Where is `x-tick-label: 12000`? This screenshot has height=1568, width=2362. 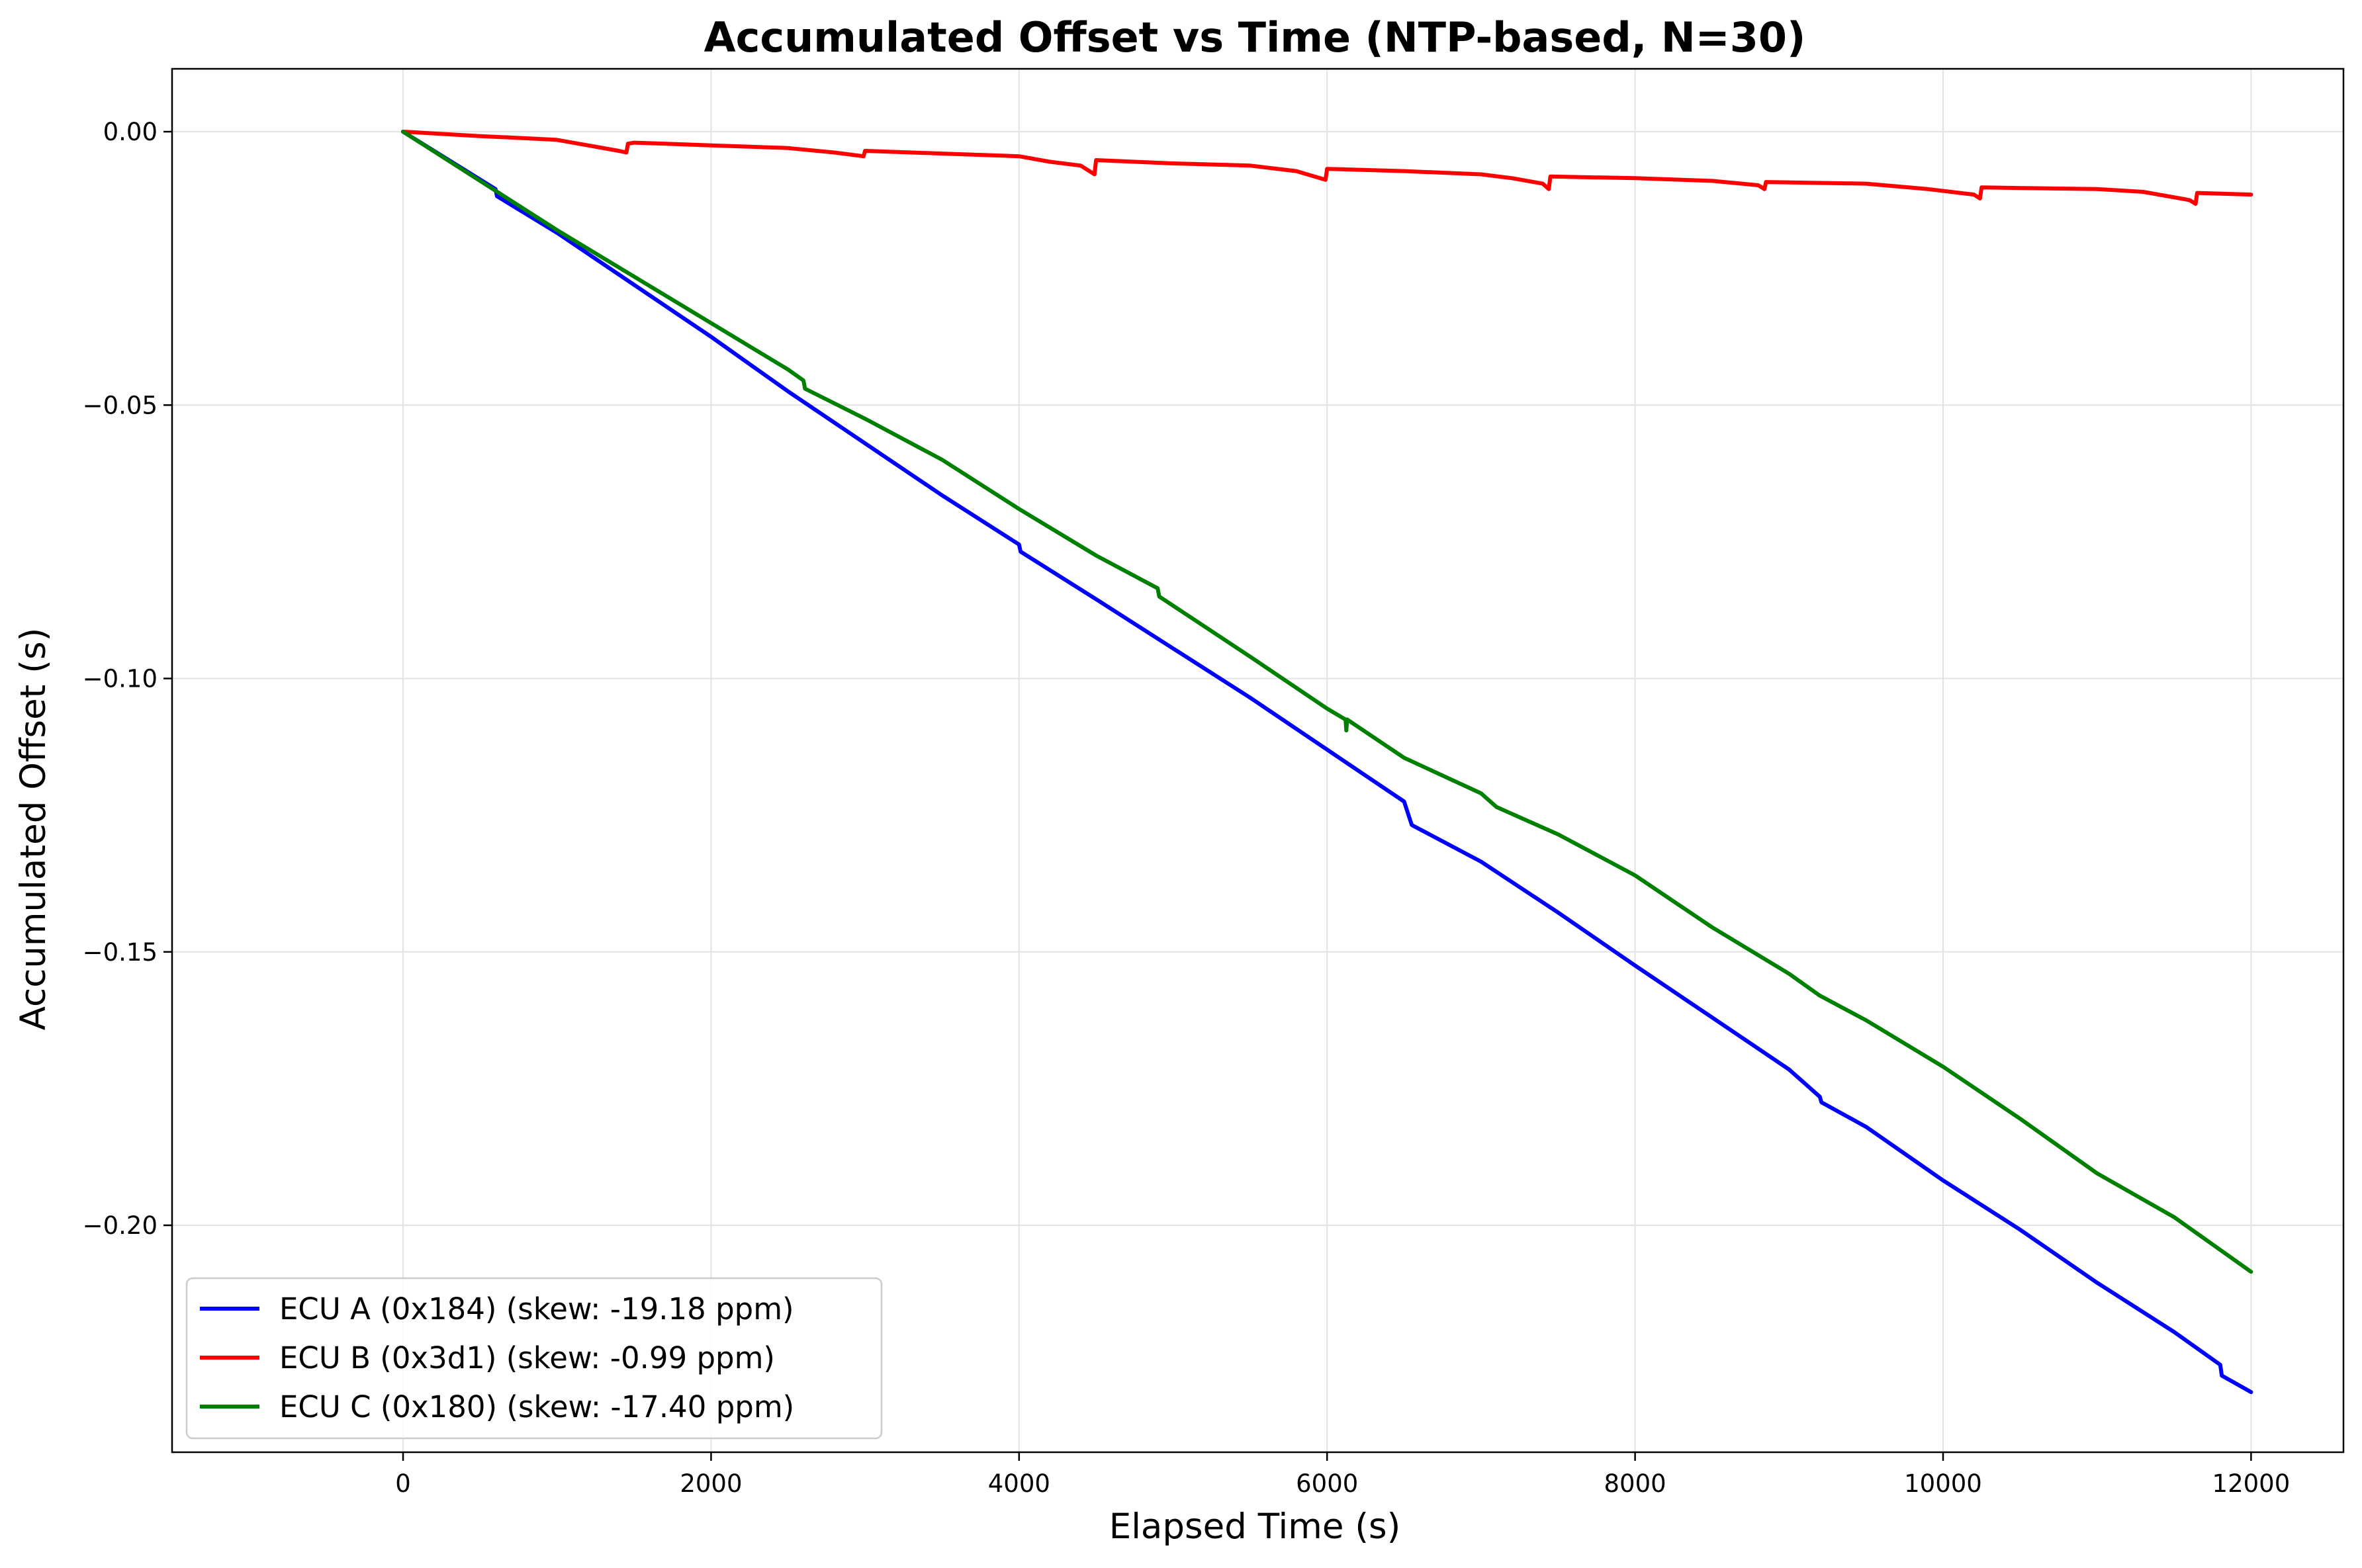 x-tick-label: 12000 is located at coordinates (2251, 1484).